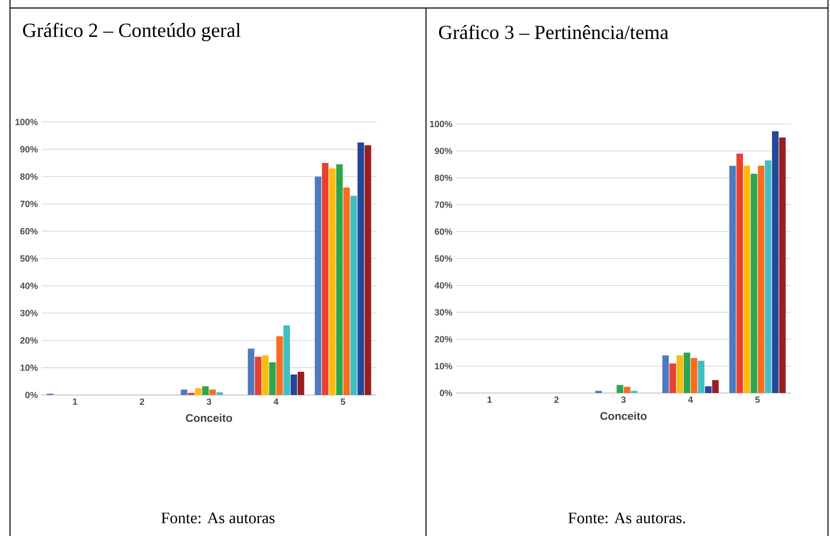  Describe the element at coordinates (132, 32) in the screenshot. I see `chart-title: Gráfico 2 – Conteúdo geral` at that location.